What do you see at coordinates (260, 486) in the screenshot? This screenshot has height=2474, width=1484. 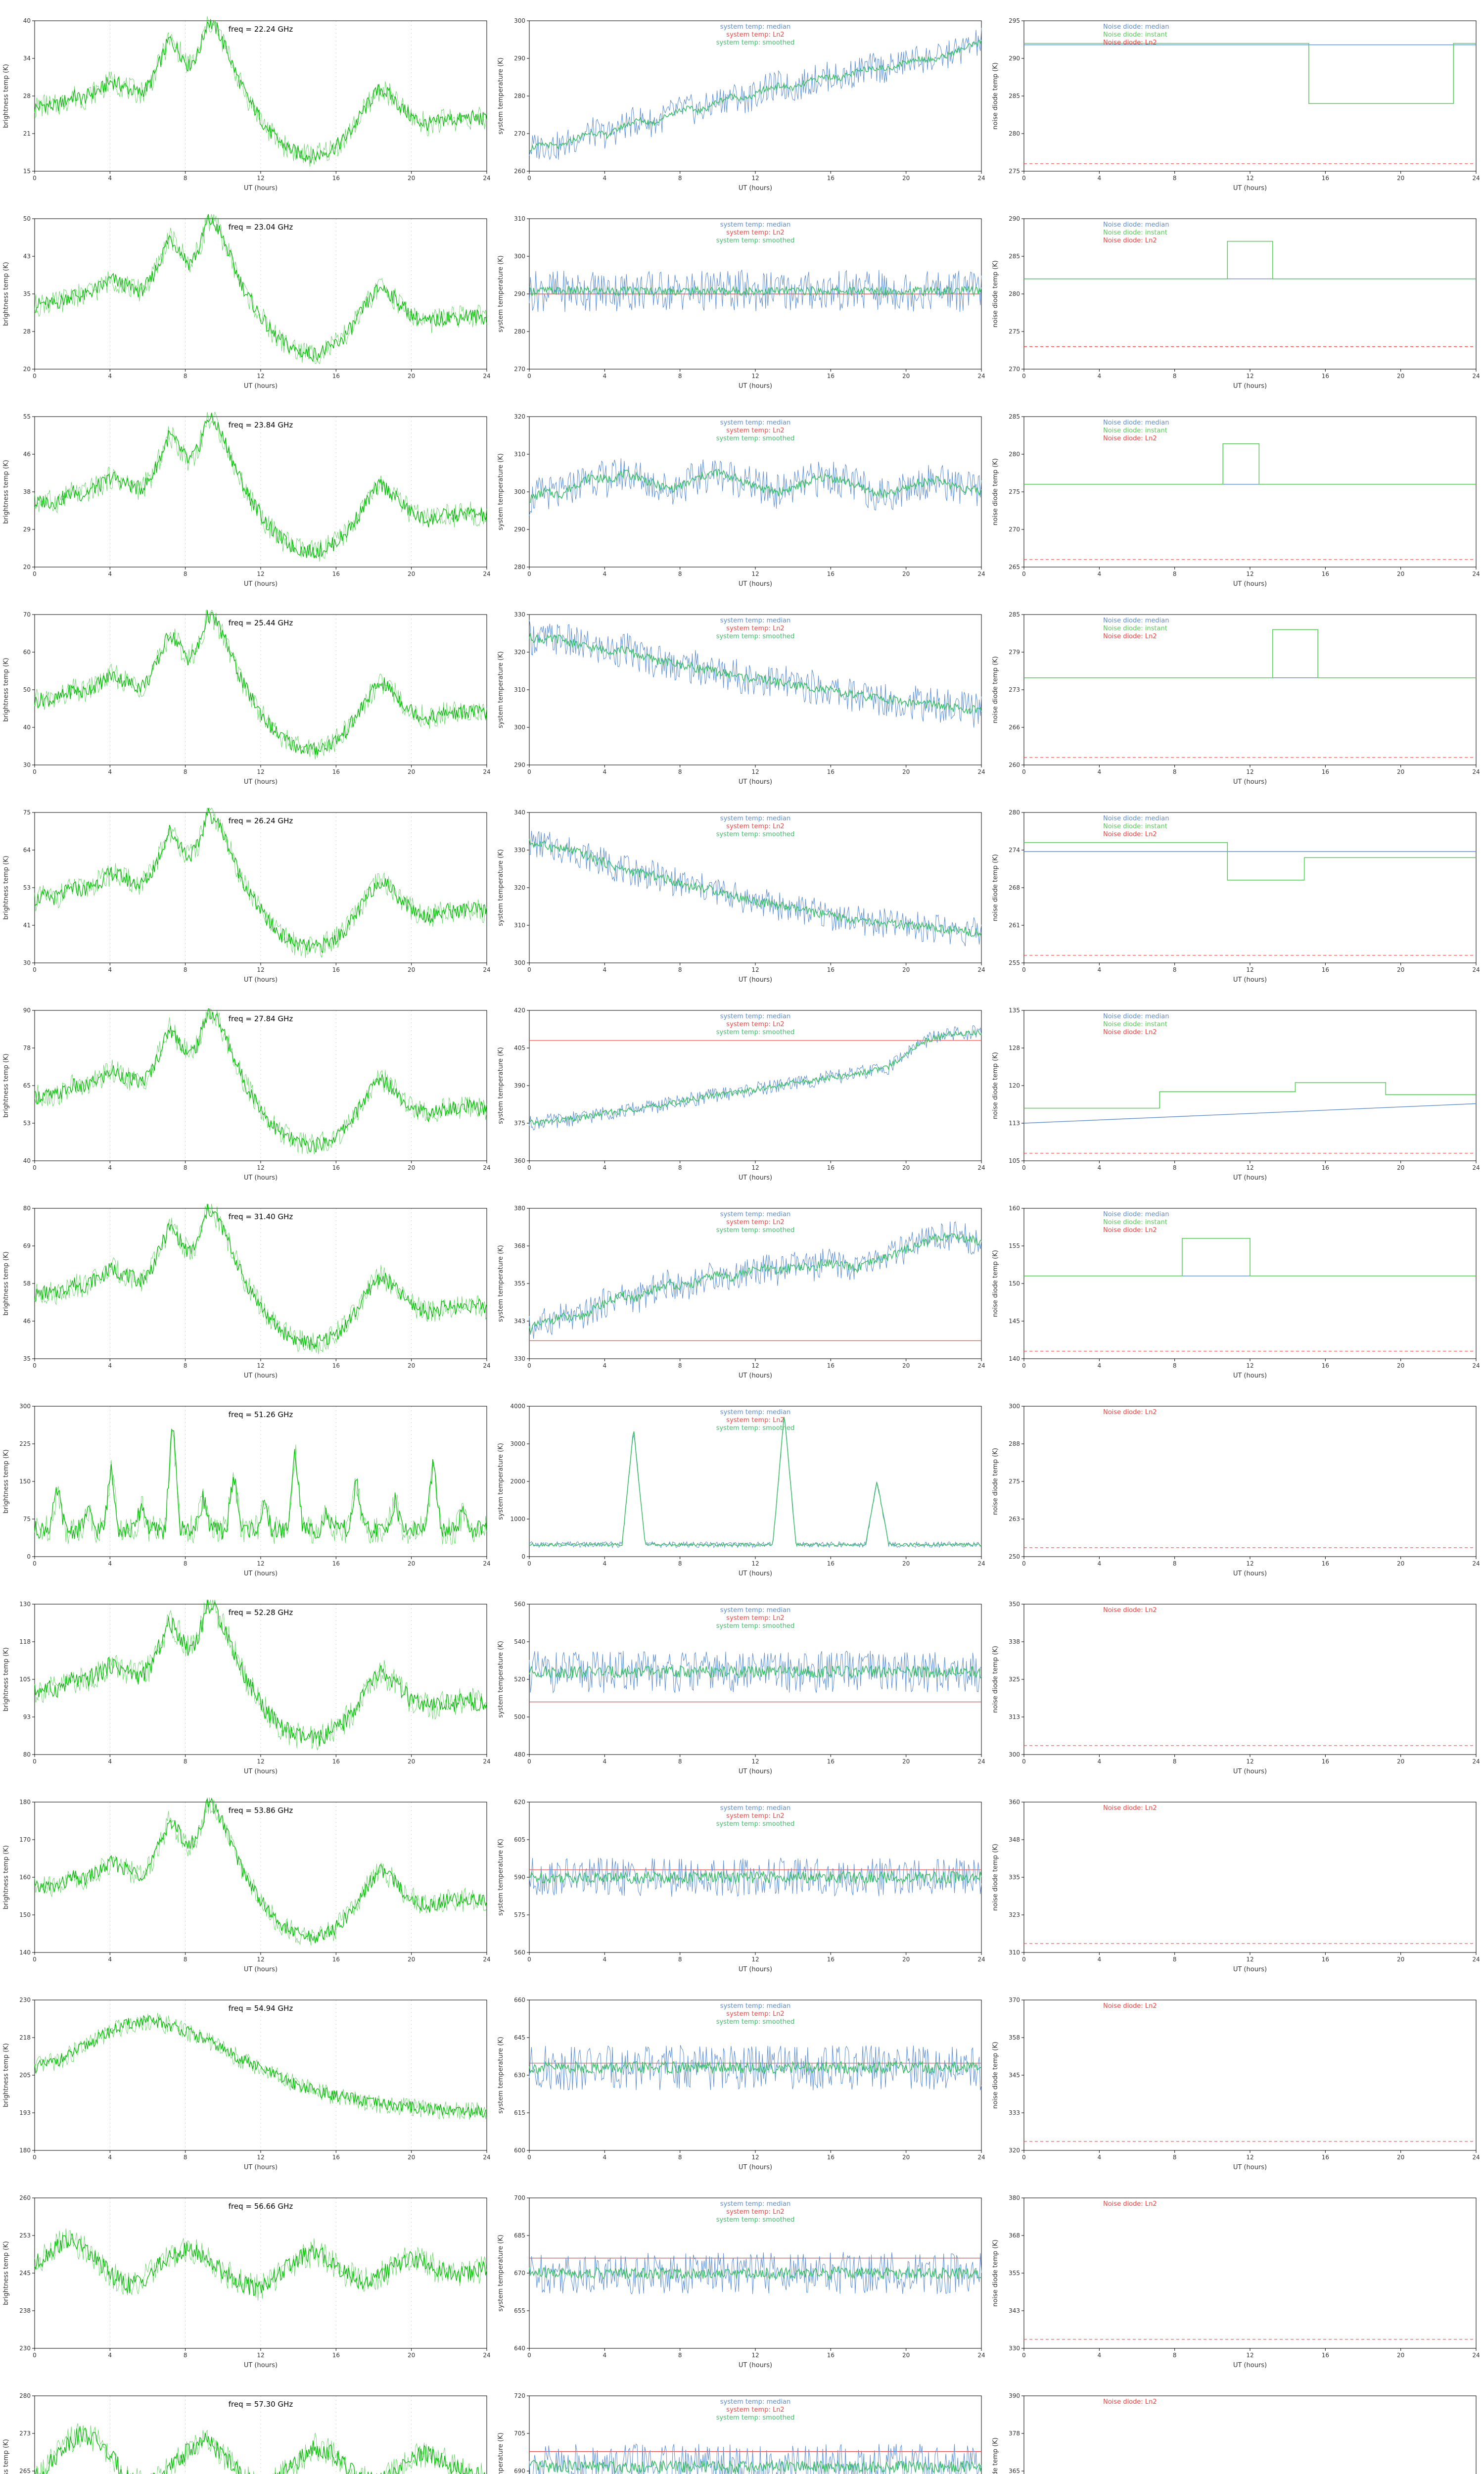 I see `spectrum-trace` at bounding box center [260, 486].